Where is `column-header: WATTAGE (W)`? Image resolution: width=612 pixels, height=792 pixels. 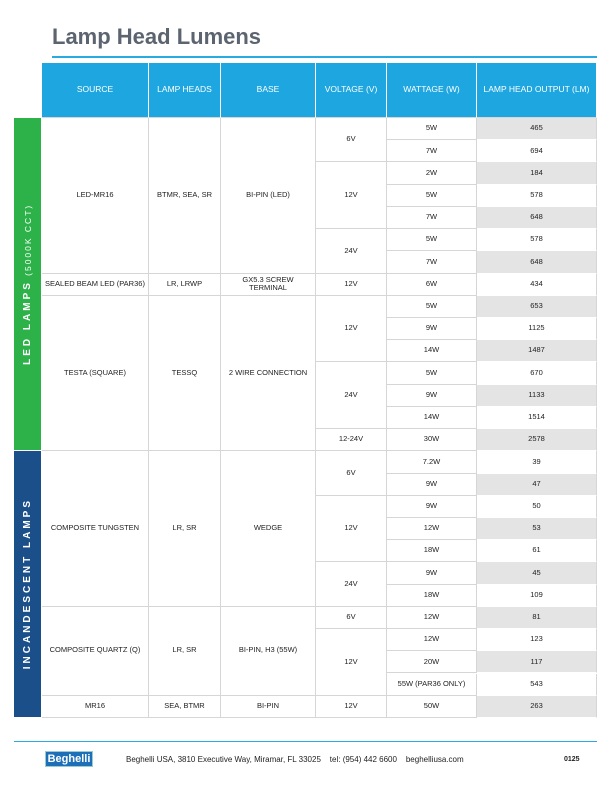 column-header: WATTAGE (W) is located at coordinates (432, 90).